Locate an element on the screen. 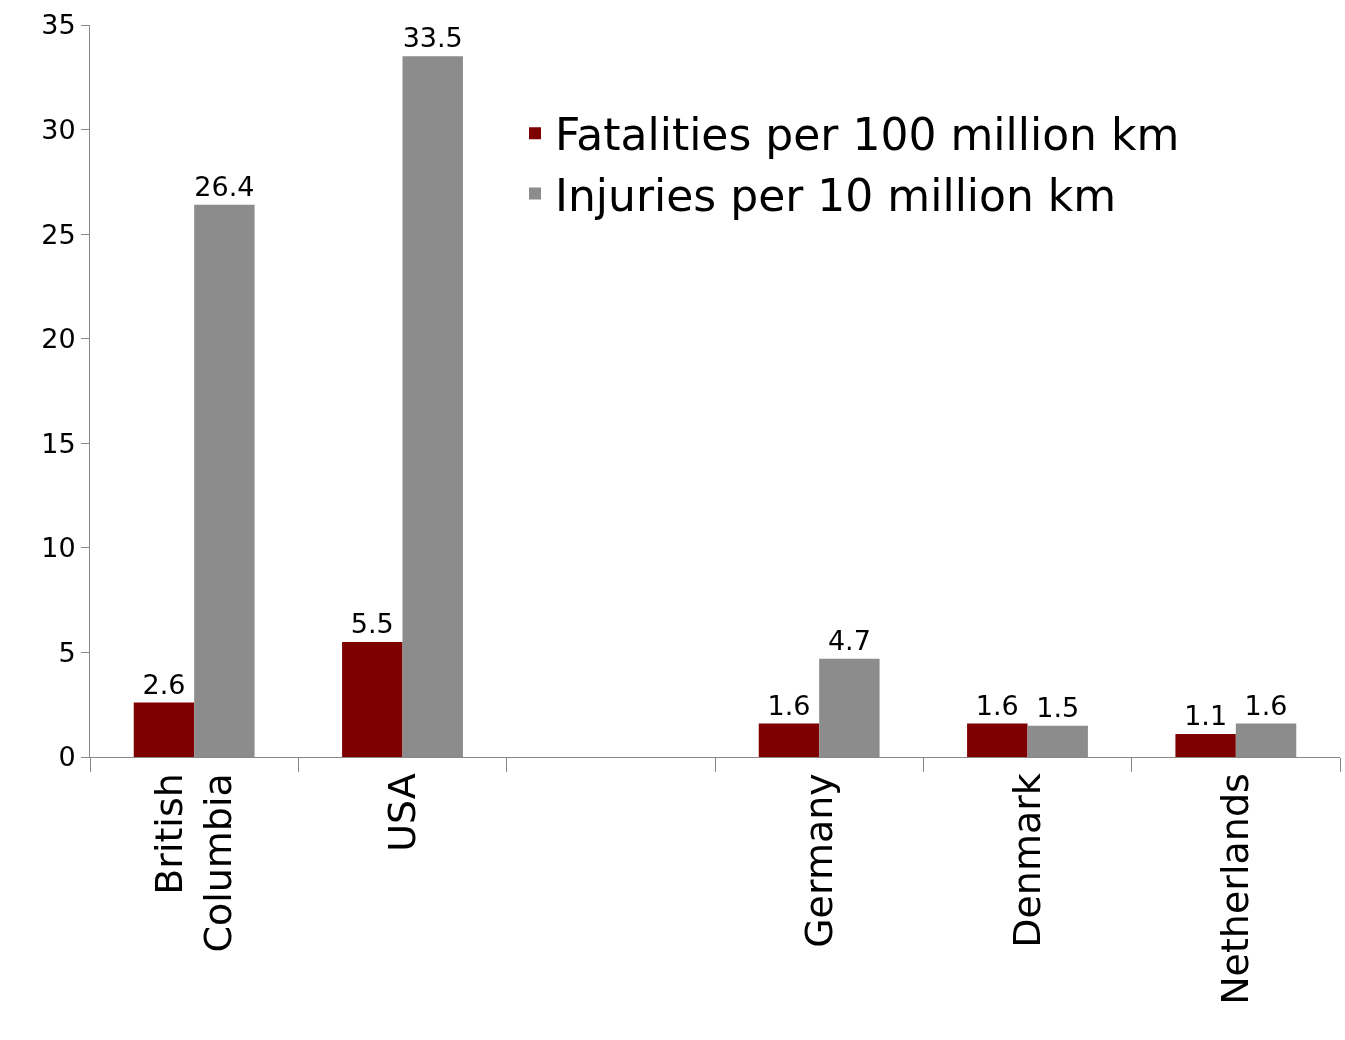 The image size is (1345, 1040). legend-label: Injuries per 10 million km is located at coordinates (836, 195).